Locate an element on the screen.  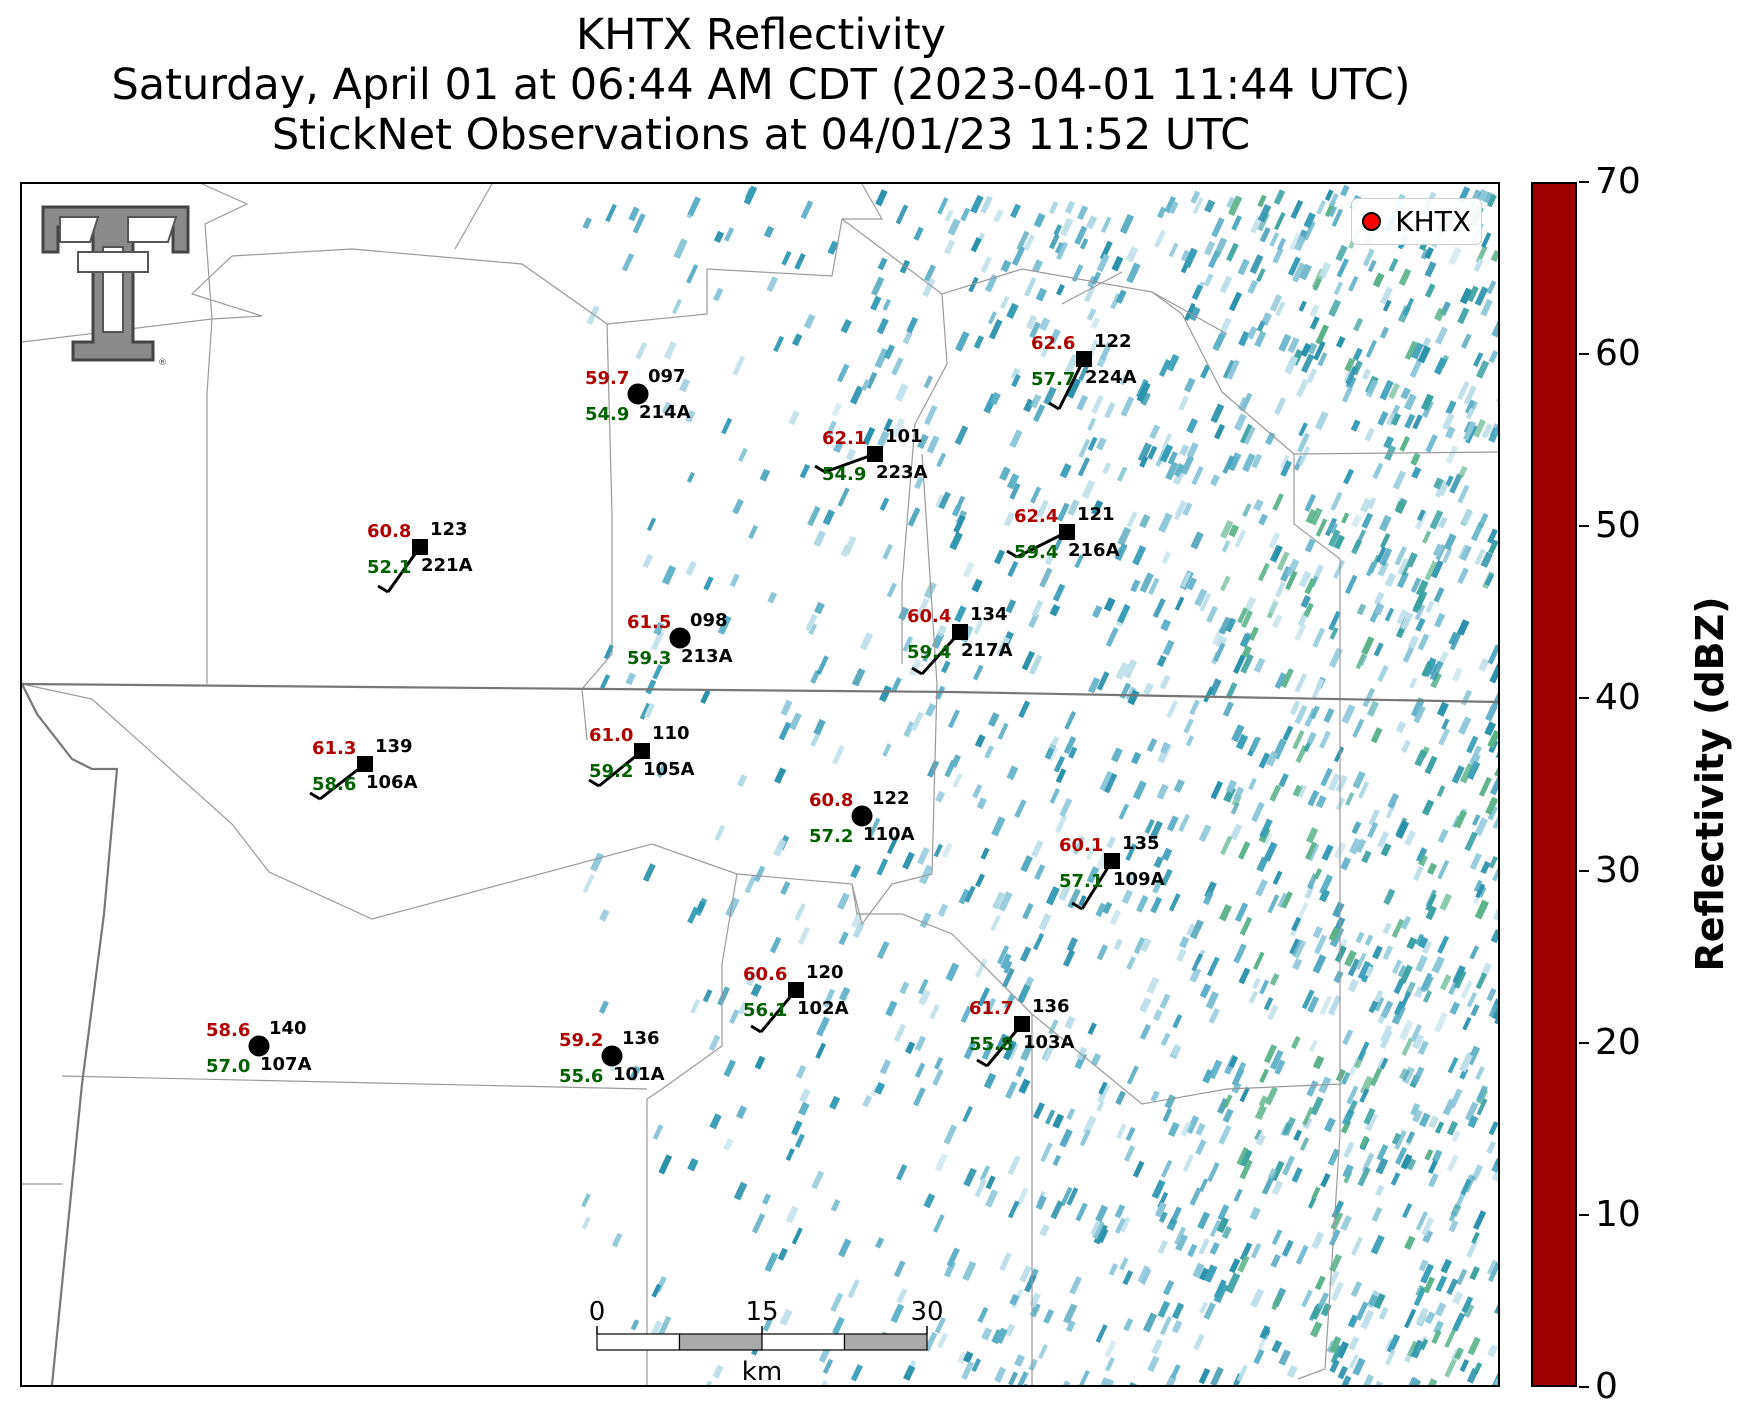
title-line-1: KHTX Reflectivity is located at coordinates (760, 35).